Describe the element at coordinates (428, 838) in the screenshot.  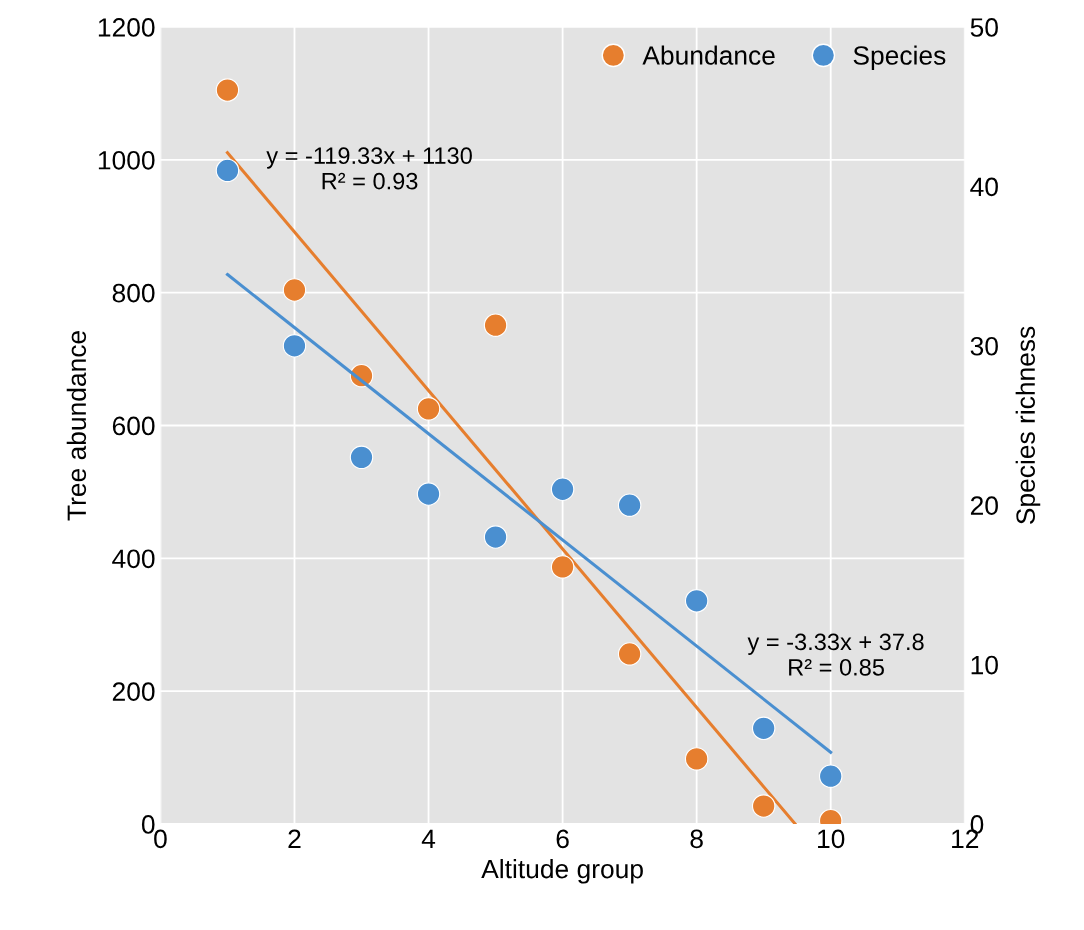
I see `x-tick-label: 4` at that location.